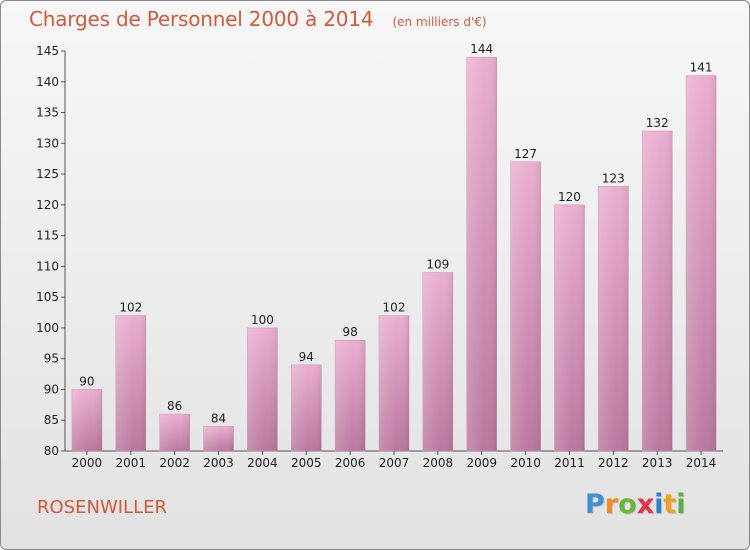 Image resolution: width=750 pixels, height=550 pixels. What do you see at coordinates (306, 463) in the screenshot?
I see `x-tick-label: 2005` at bounding box center [306, 463].